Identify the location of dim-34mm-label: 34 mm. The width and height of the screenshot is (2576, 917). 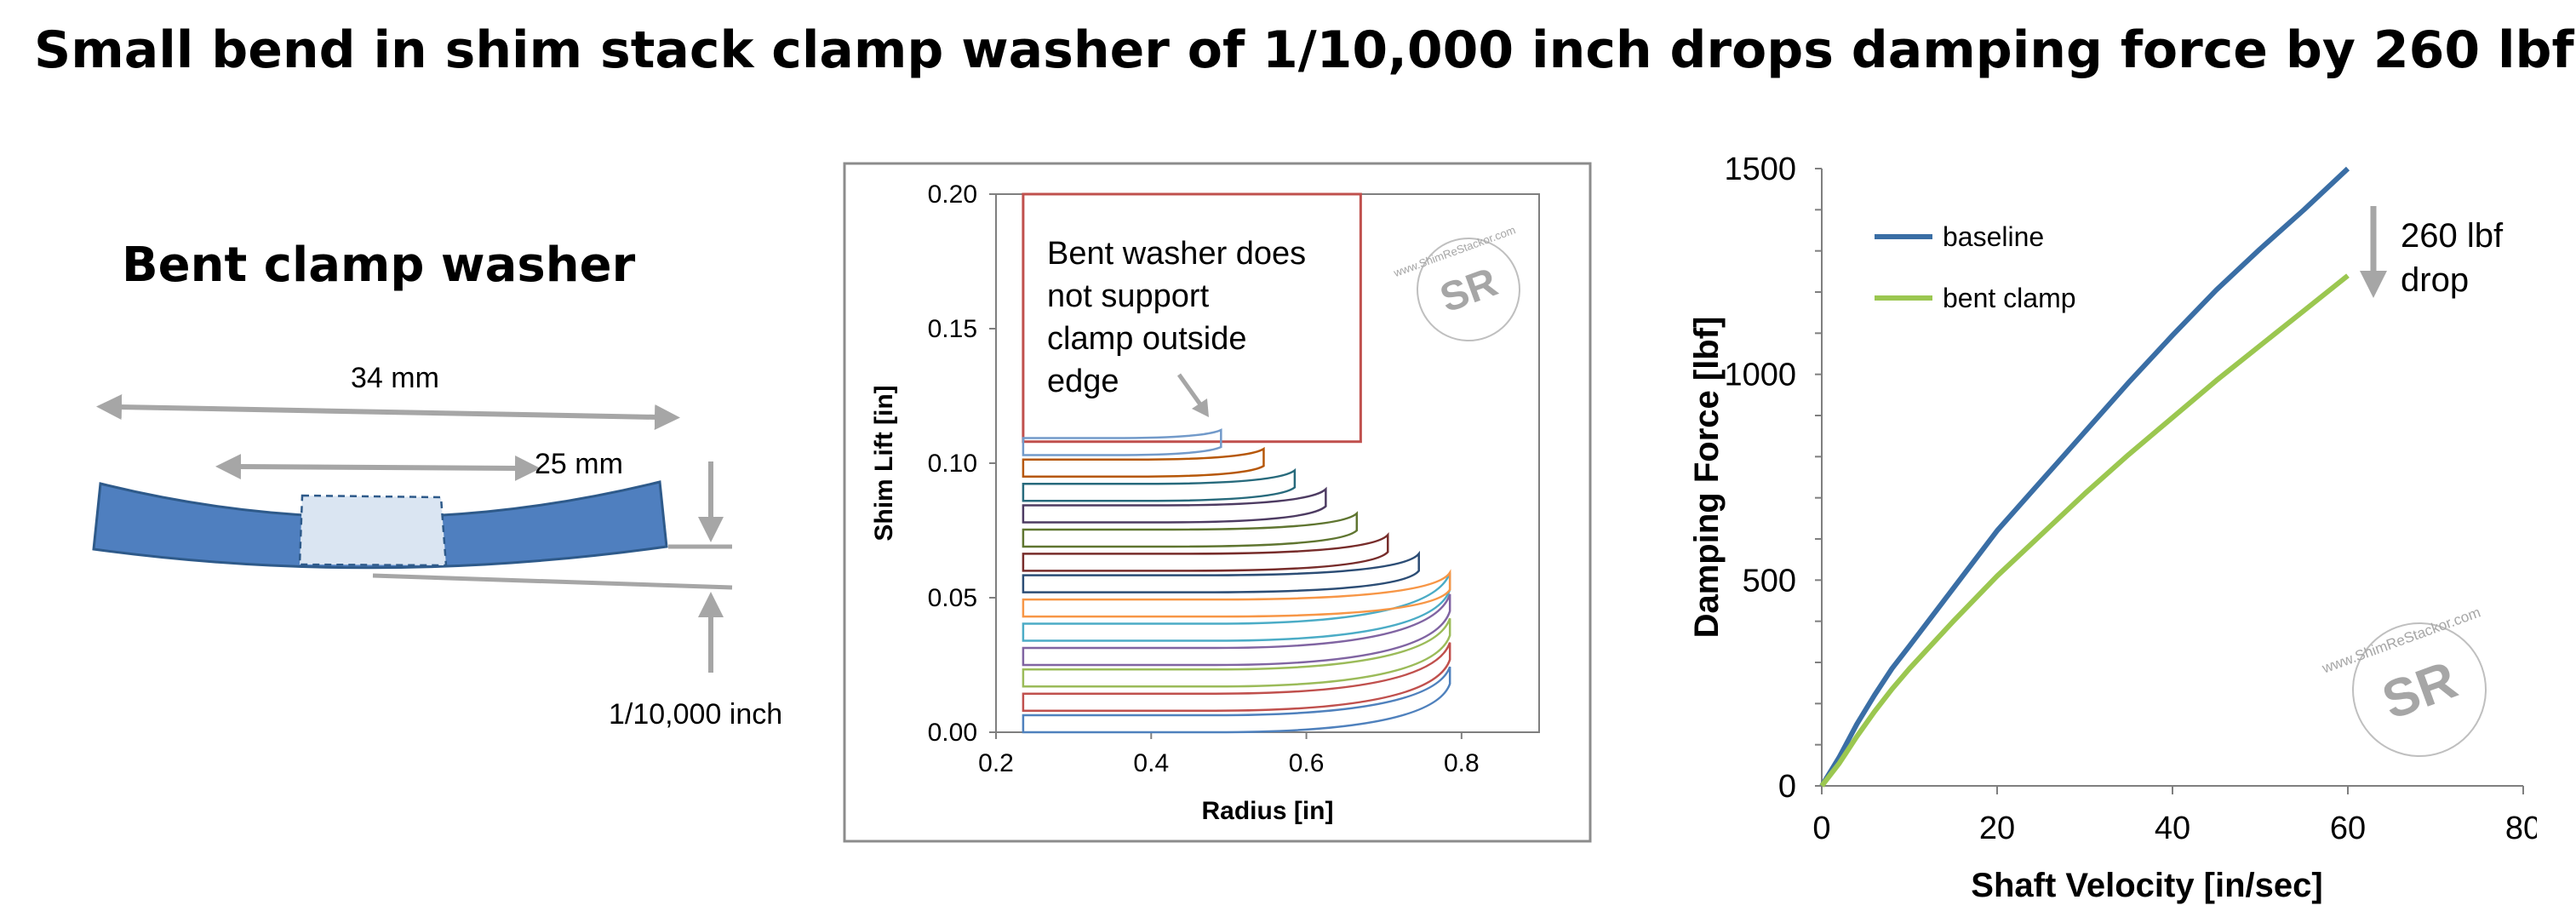
(395, 378).